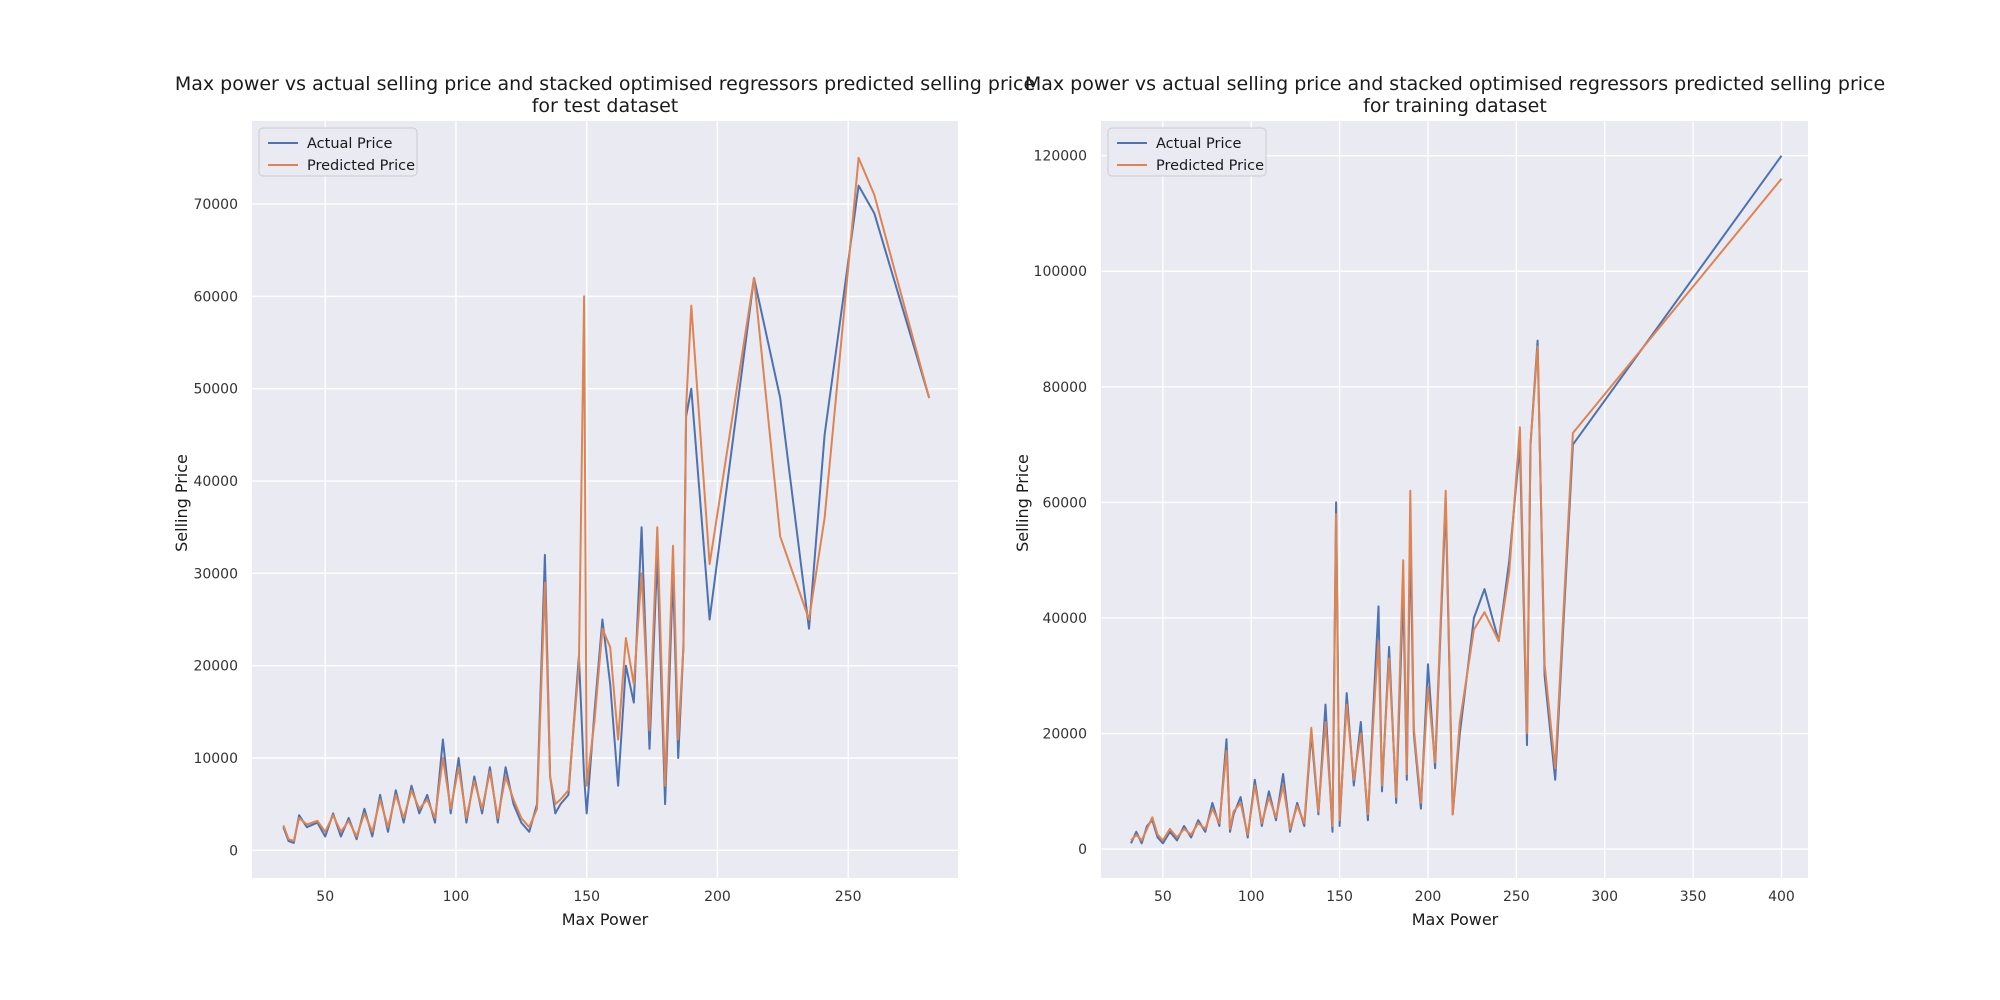 The height and width of the screenshot is (1000, 2000). Describe the element at coordinates (1693, 897) in the screenshot. I see `x-tick-label: 350` at that location.